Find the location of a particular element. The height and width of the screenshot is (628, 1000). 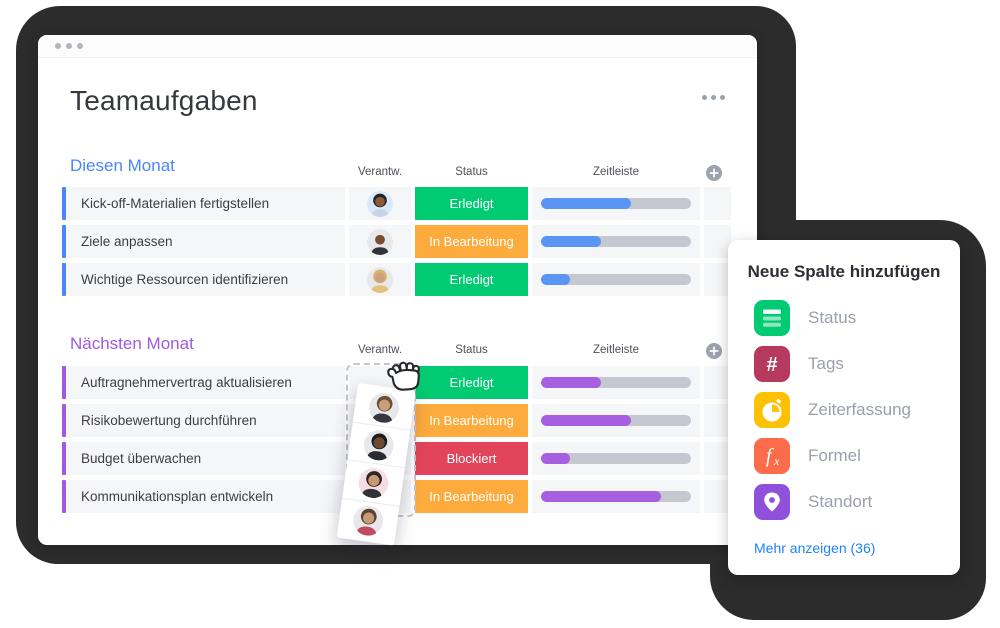

task-cell: Risikobewertung durchführen is located at coordinates (203, 420).